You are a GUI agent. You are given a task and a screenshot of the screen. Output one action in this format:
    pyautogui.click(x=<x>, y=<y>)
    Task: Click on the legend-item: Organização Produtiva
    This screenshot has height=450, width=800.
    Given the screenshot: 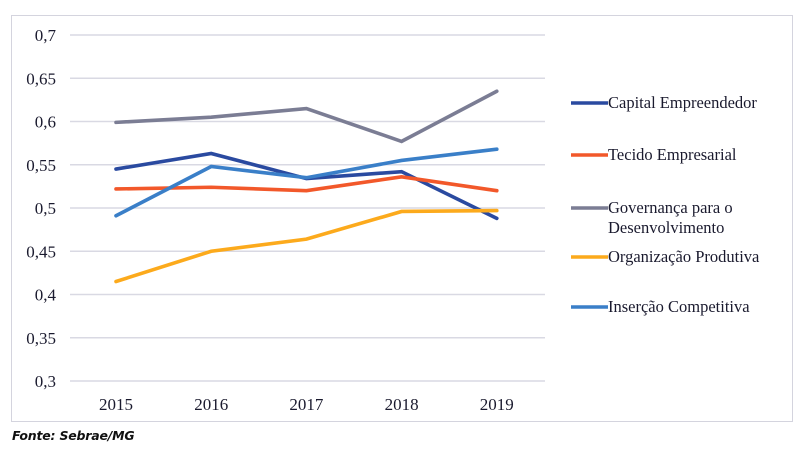 What is the action you would take?
    pyautogui.click(x=665, y=256)
    